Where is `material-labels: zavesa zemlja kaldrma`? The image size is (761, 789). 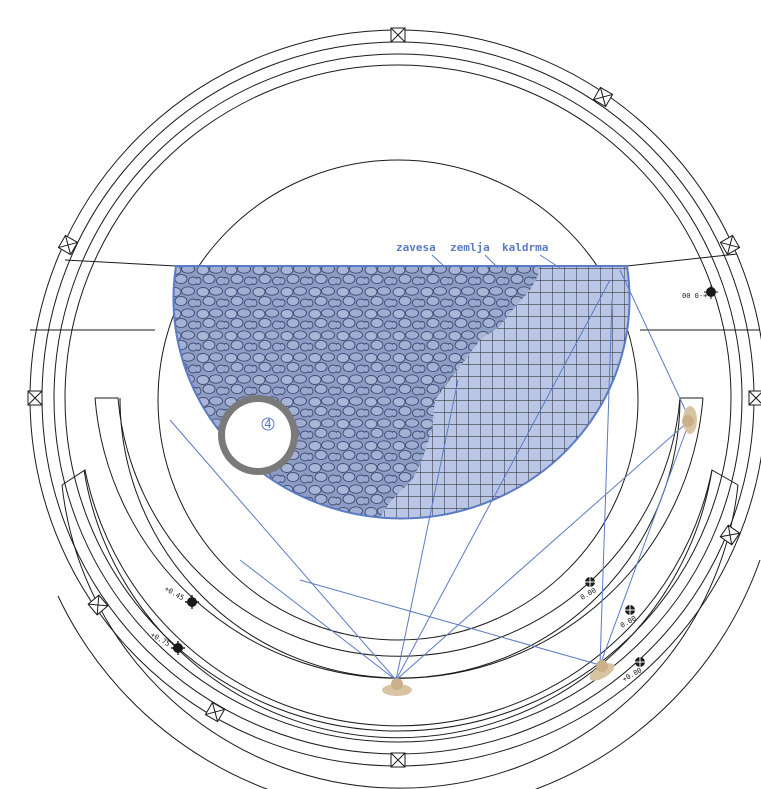 material-labels: zavesa zemlja kaldrma is located at coordinates (472, 247).